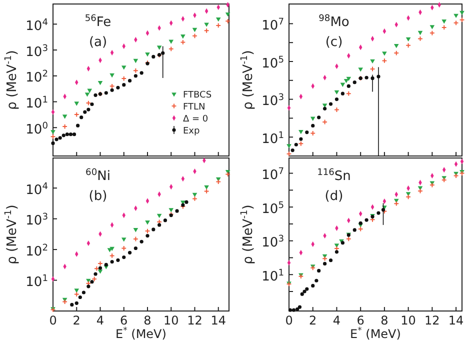 This screenshot has height=342, width=467. I want to click on legend-label: FTBCS, so click(197, 95).